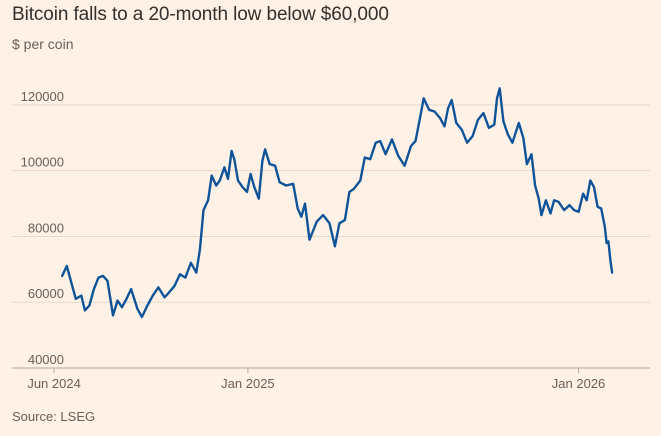  I want to click on y-tick-label: 120000, so click(42, 96).